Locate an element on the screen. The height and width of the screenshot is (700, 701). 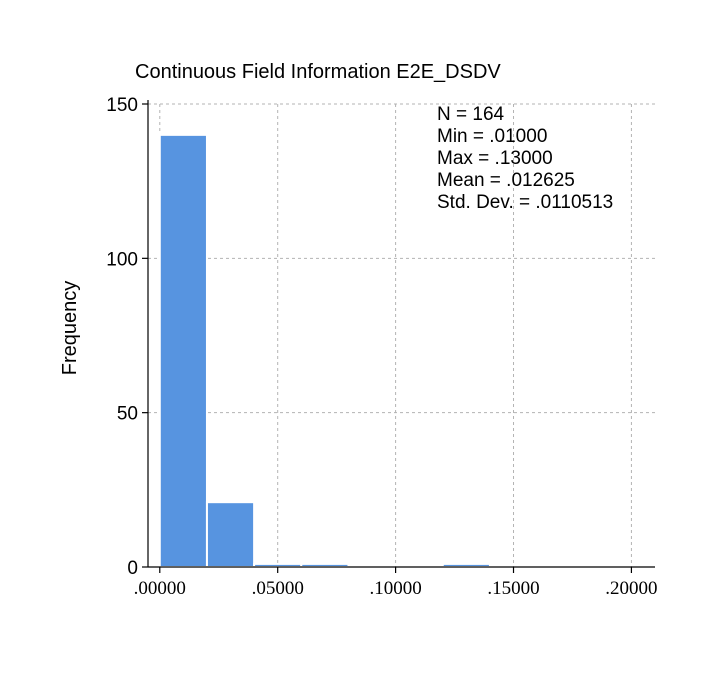
x-tick-label: .10000 is located at coordinates (395, 588).